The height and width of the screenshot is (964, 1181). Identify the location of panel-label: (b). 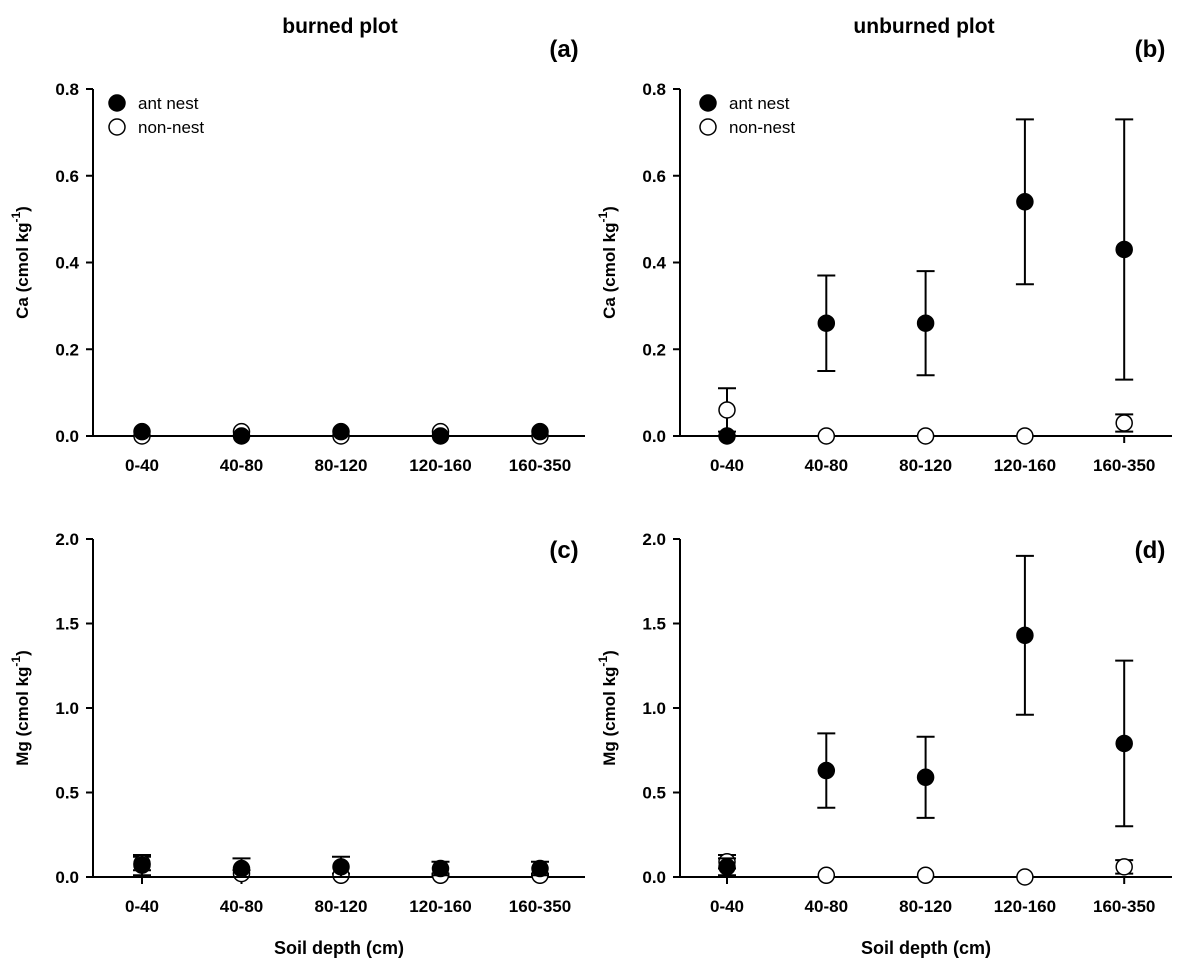
(1150, 49).